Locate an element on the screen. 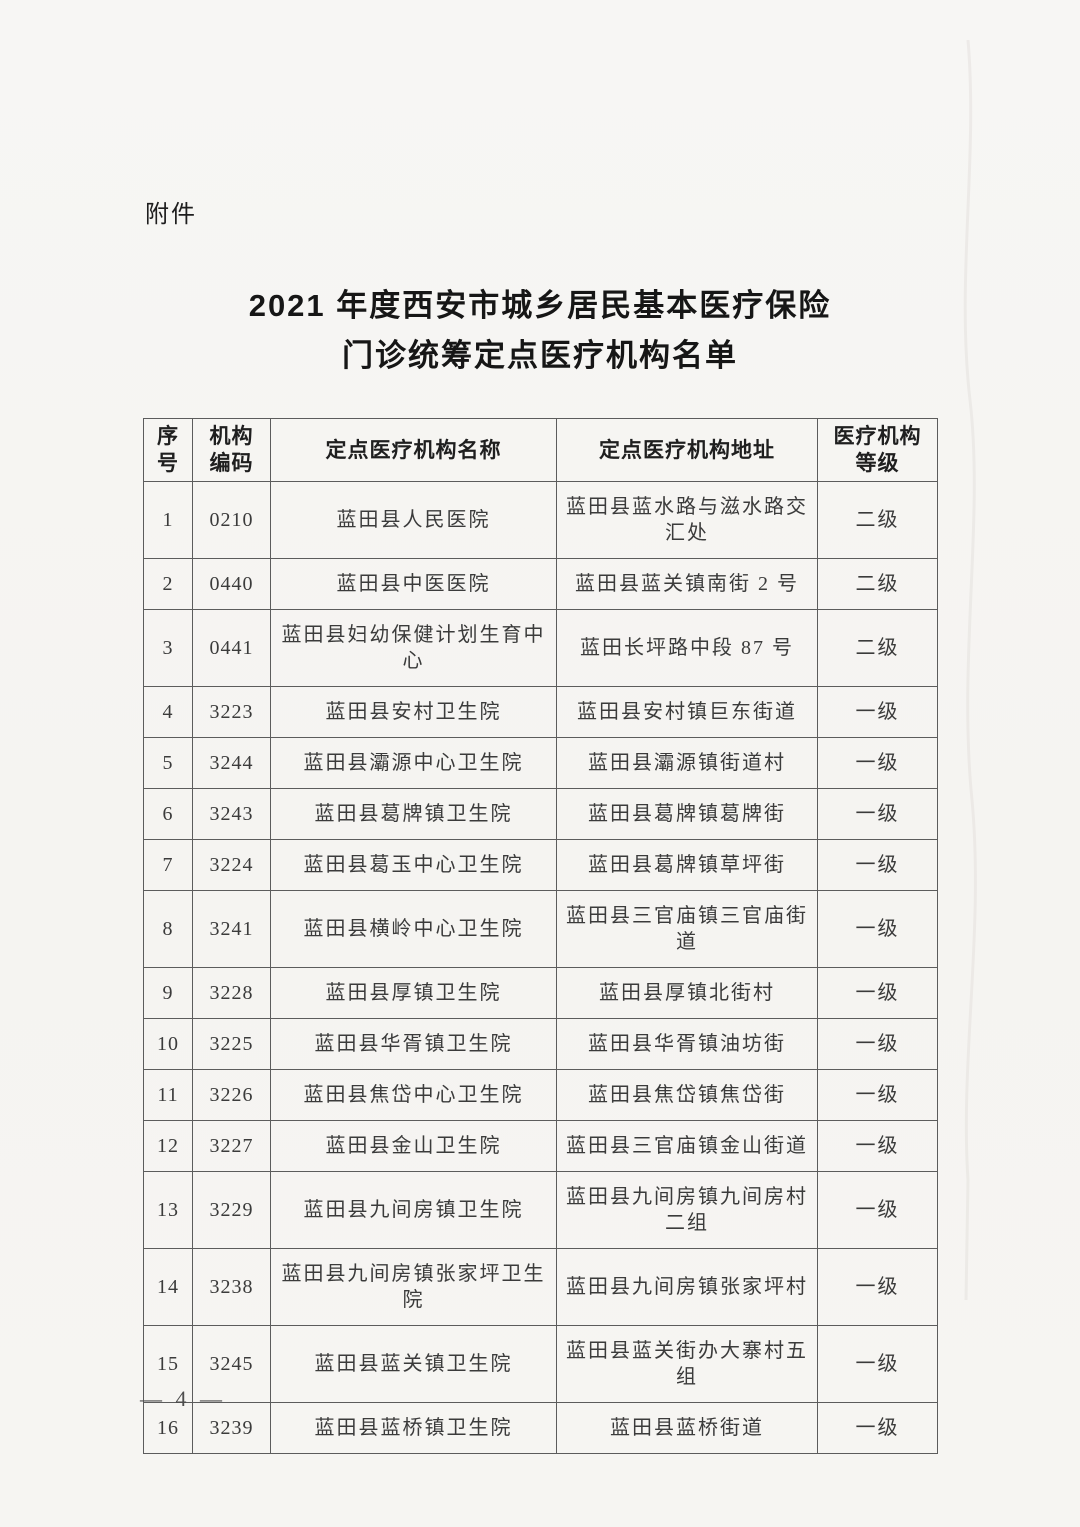 This screenshot has height=1527, width=1080. cell-seq: 14 is located at coordinates (168, 1287).